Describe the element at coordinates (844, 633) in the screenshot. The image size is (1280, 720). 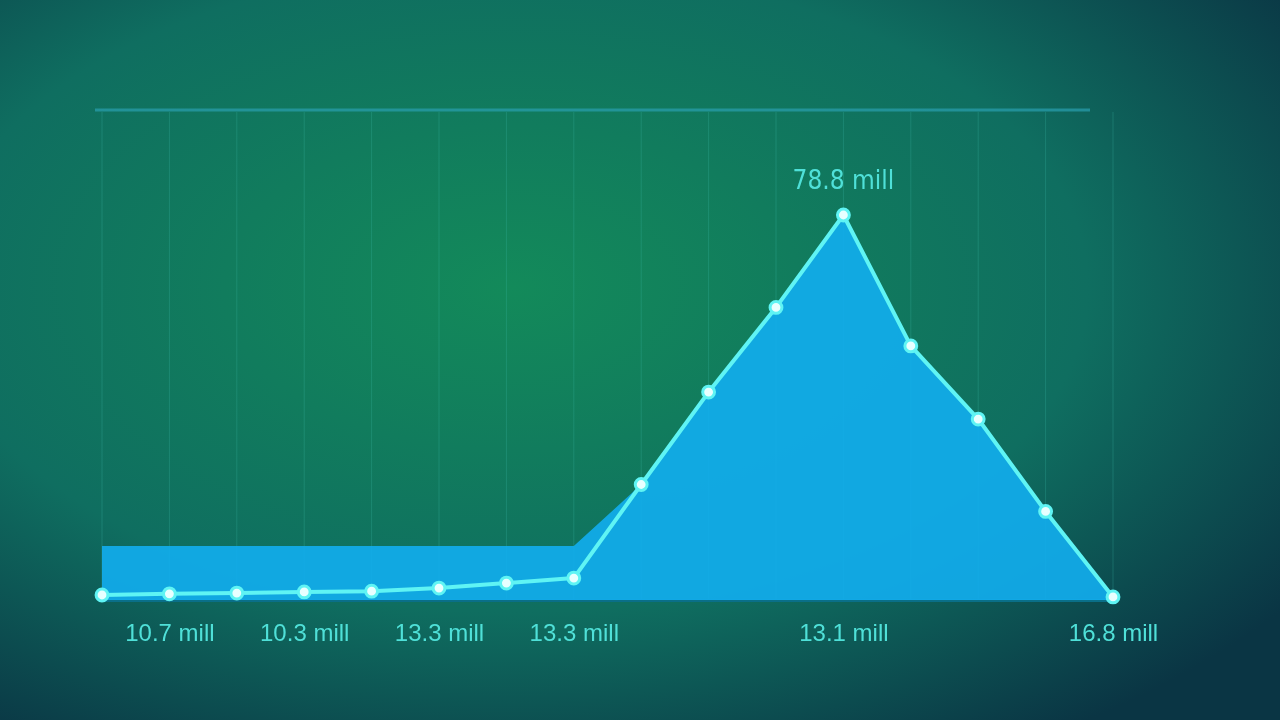
I see `x-tick-label: 13.1 mill` at that location.